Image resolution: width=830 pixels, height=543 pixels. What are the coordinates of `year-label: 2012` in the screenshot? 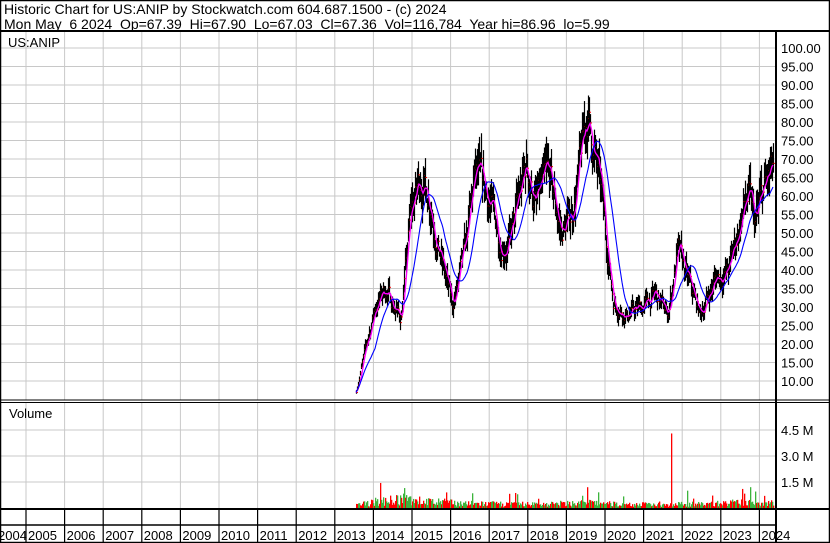 It's located at (312, 535).